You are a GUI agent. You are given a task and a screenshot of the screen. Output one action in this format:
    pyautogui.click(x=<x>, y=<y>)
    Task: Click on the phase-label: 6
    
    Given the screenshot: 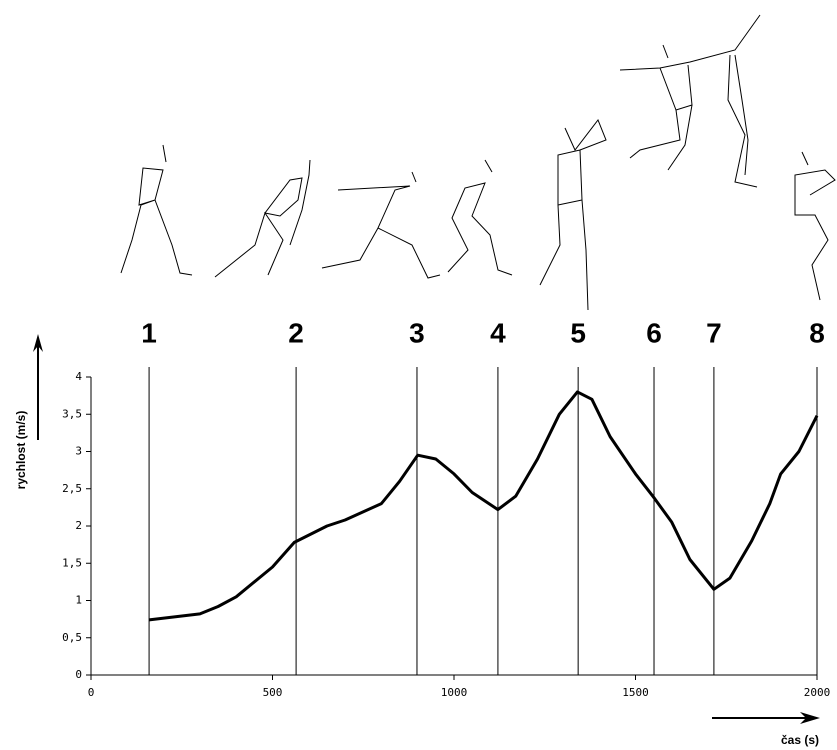 What is the action you would take?
    pyautogui.click(x=654, y=332)
    